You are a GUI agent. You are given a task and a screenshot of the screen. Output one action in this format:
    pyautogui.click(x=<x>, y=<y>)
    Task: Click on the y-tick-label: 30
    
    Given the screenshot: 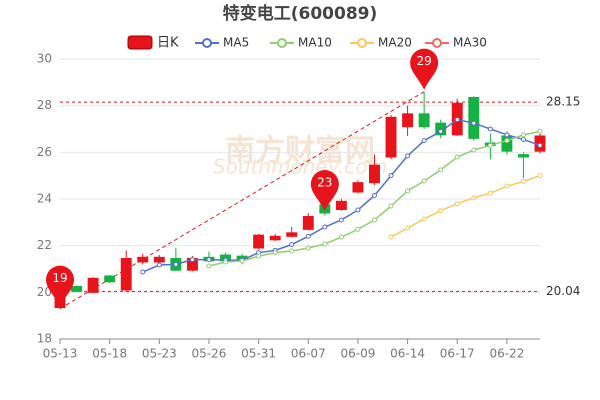 What is the action you would take?
    pyautogui.click(x=44, y=59)
    